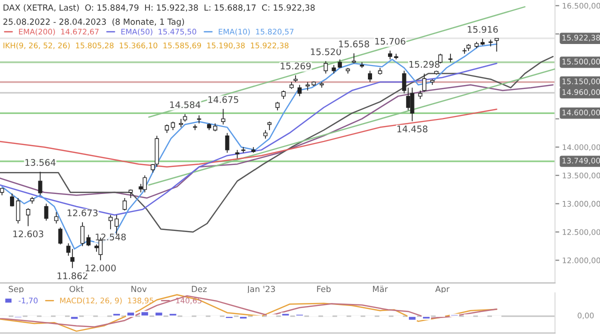 The image size is (600, 334). Describe the element at coordinates (93, 22) in the screenshot. I see `text: 25.08.2022 - 28.04.2023 (8 Monate, 1 Tag)` at that location.